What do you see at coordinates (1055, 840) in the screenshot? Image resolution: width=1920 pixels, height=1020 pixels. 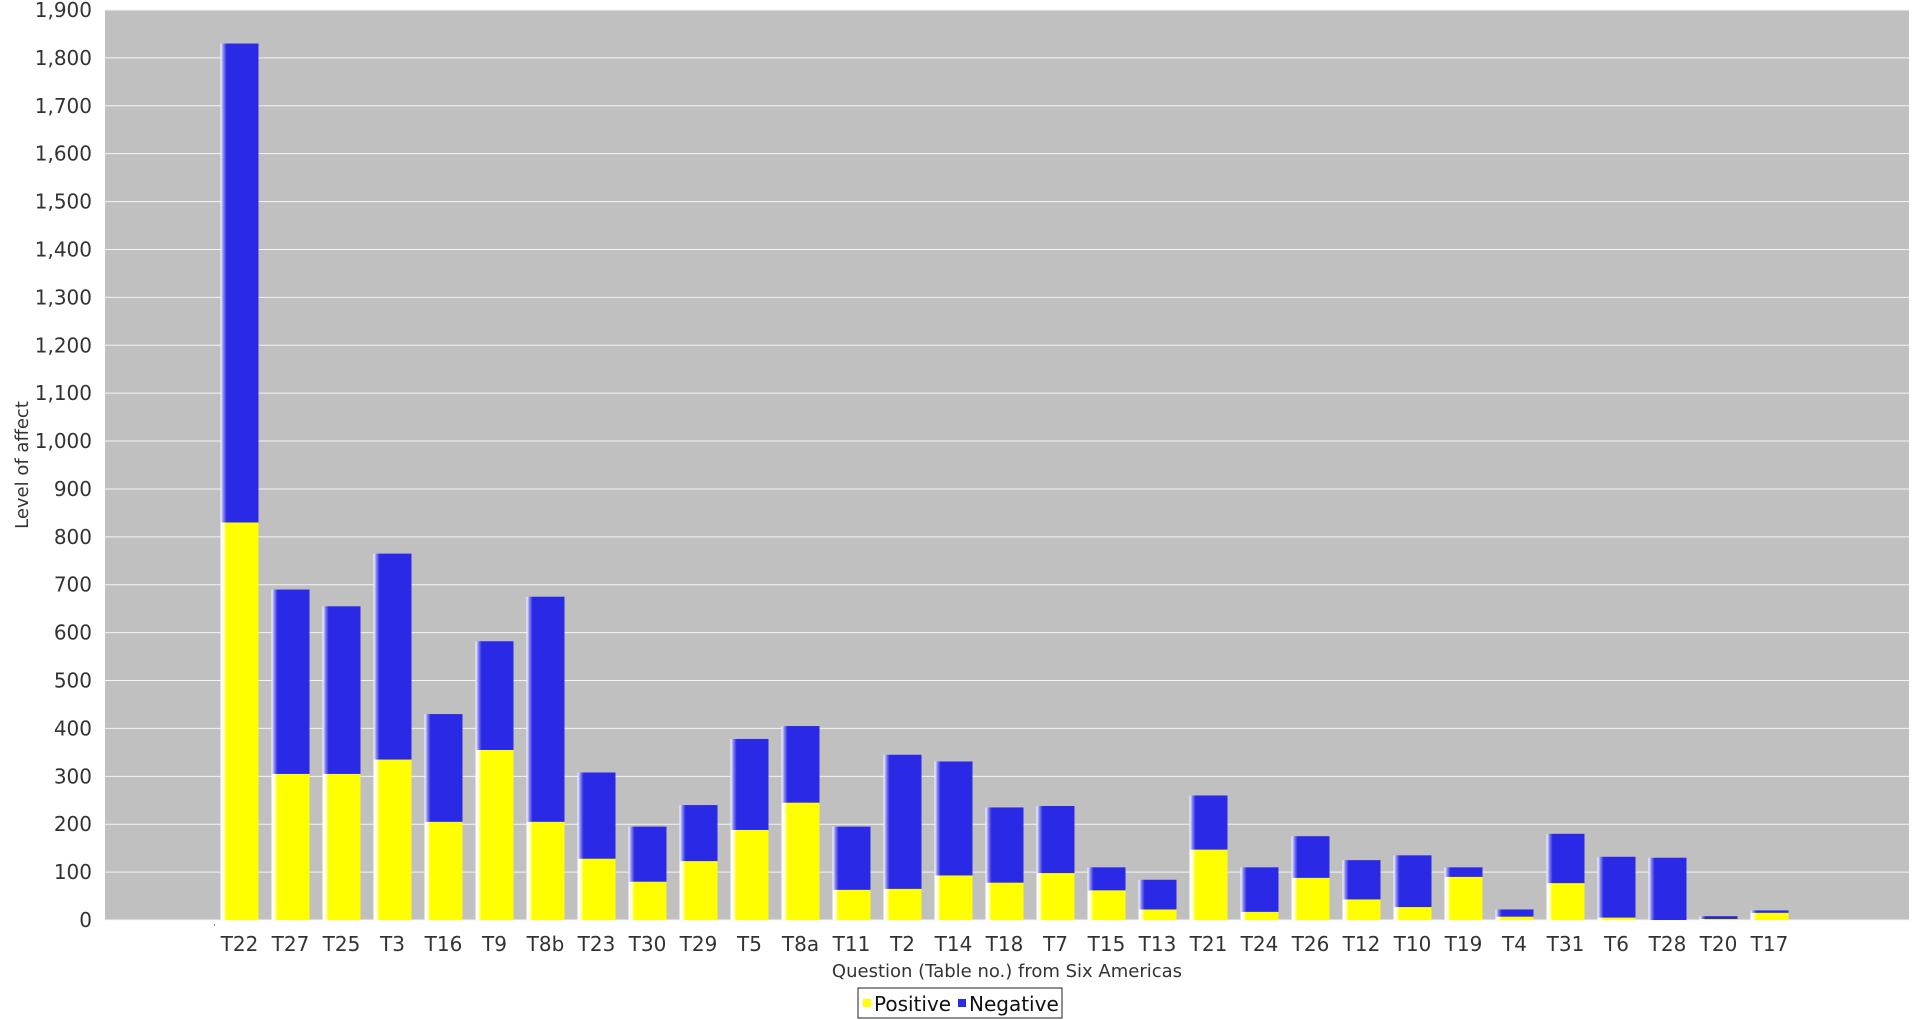 I see `bar-negative-T7` at bounding box center [1055, 840].